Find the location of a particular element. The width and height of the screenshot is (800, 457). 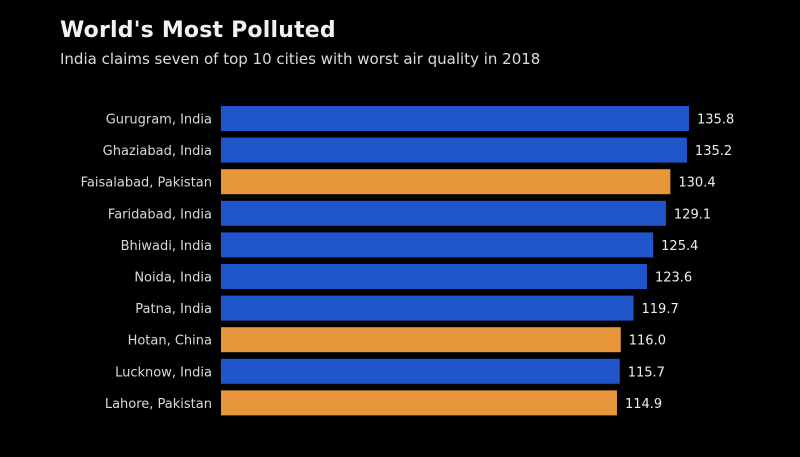

value-label: 135.8 is located at coordinates (715, 120).